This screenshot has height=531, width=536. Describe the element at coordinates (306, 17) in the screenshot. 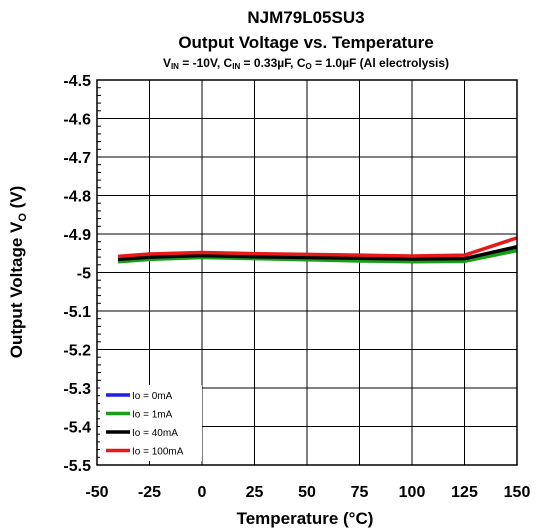

I see `chart-title: NJM79L05SU3` at that location.